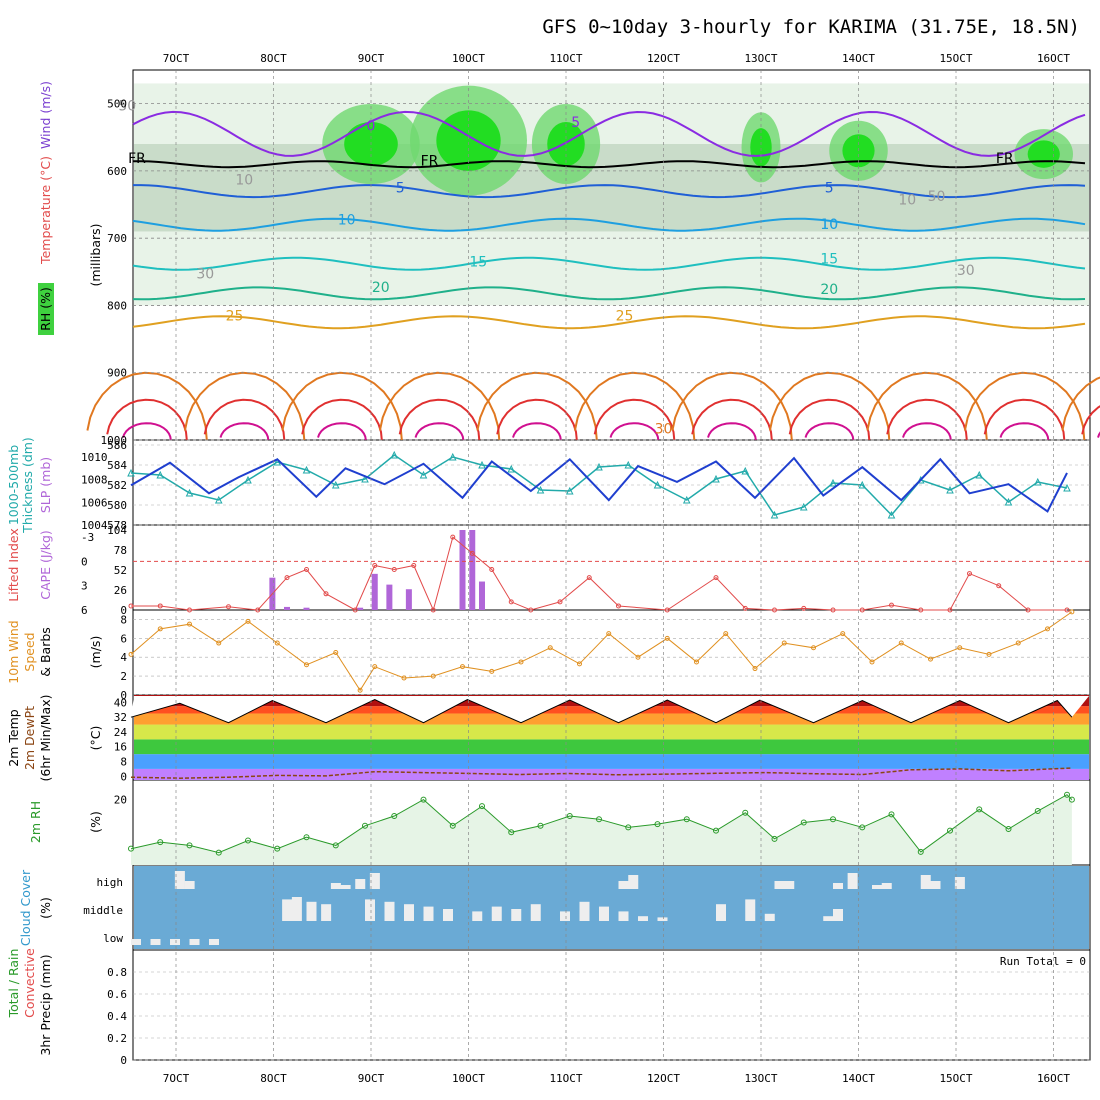 This screenshot has height=1100, width=1100. What do you see at coordinates (599, 485) in the screenshot?
I see `thickness-series` at bounding box center [599, 485].